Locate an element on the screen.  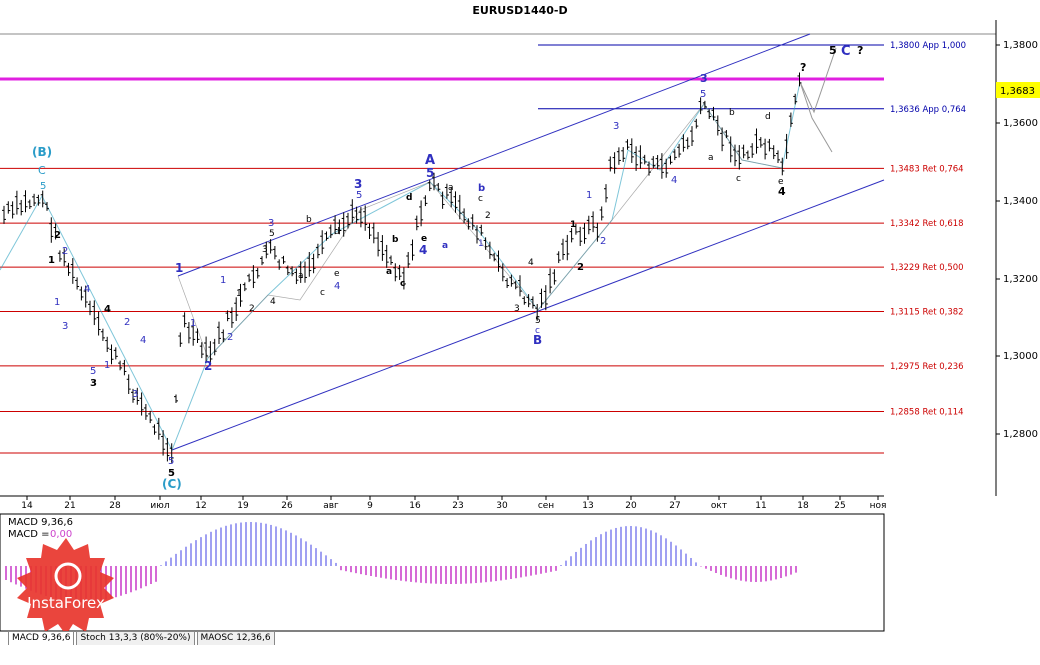
date-tick: 25 is located at coordinates (839, 506).